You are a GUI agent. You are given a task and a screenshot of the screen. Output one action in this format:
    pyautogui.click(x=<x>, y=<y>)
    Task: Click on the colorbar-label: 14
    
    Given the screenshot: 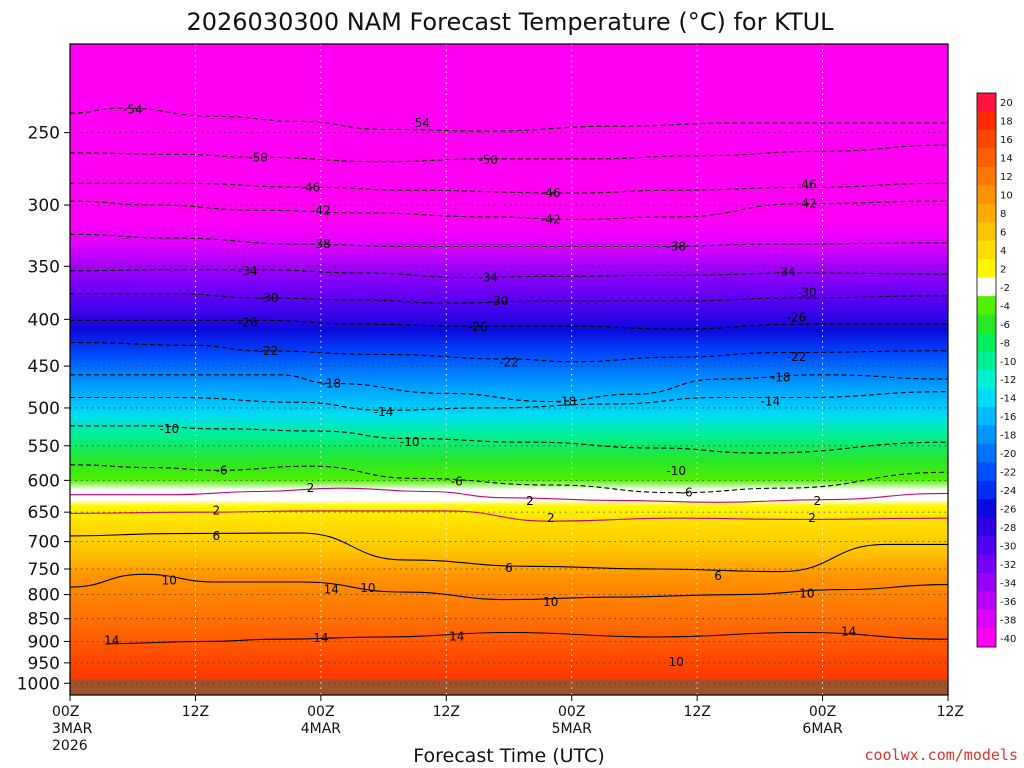 What is the action you would take?
    pyautogui.click(x=1006, y=159)
    